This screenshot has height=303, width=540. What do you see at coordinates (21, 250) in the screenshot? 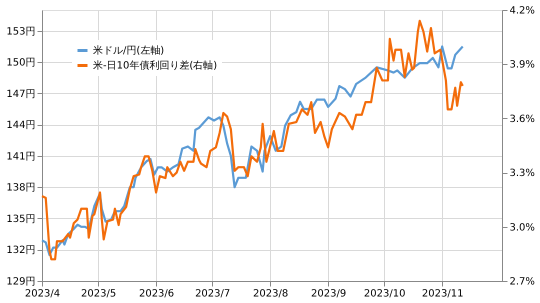
I see `y-tick-label: 132円` at bounding box center [21, 250].